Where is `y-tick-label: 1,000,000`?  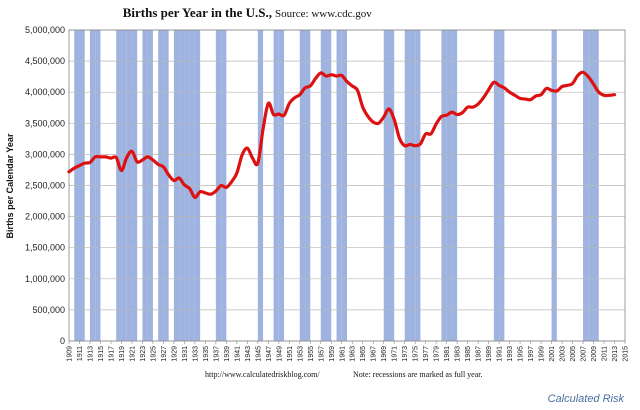 y-tick-label: 1,000,000 is located at coordinates (45, 279).